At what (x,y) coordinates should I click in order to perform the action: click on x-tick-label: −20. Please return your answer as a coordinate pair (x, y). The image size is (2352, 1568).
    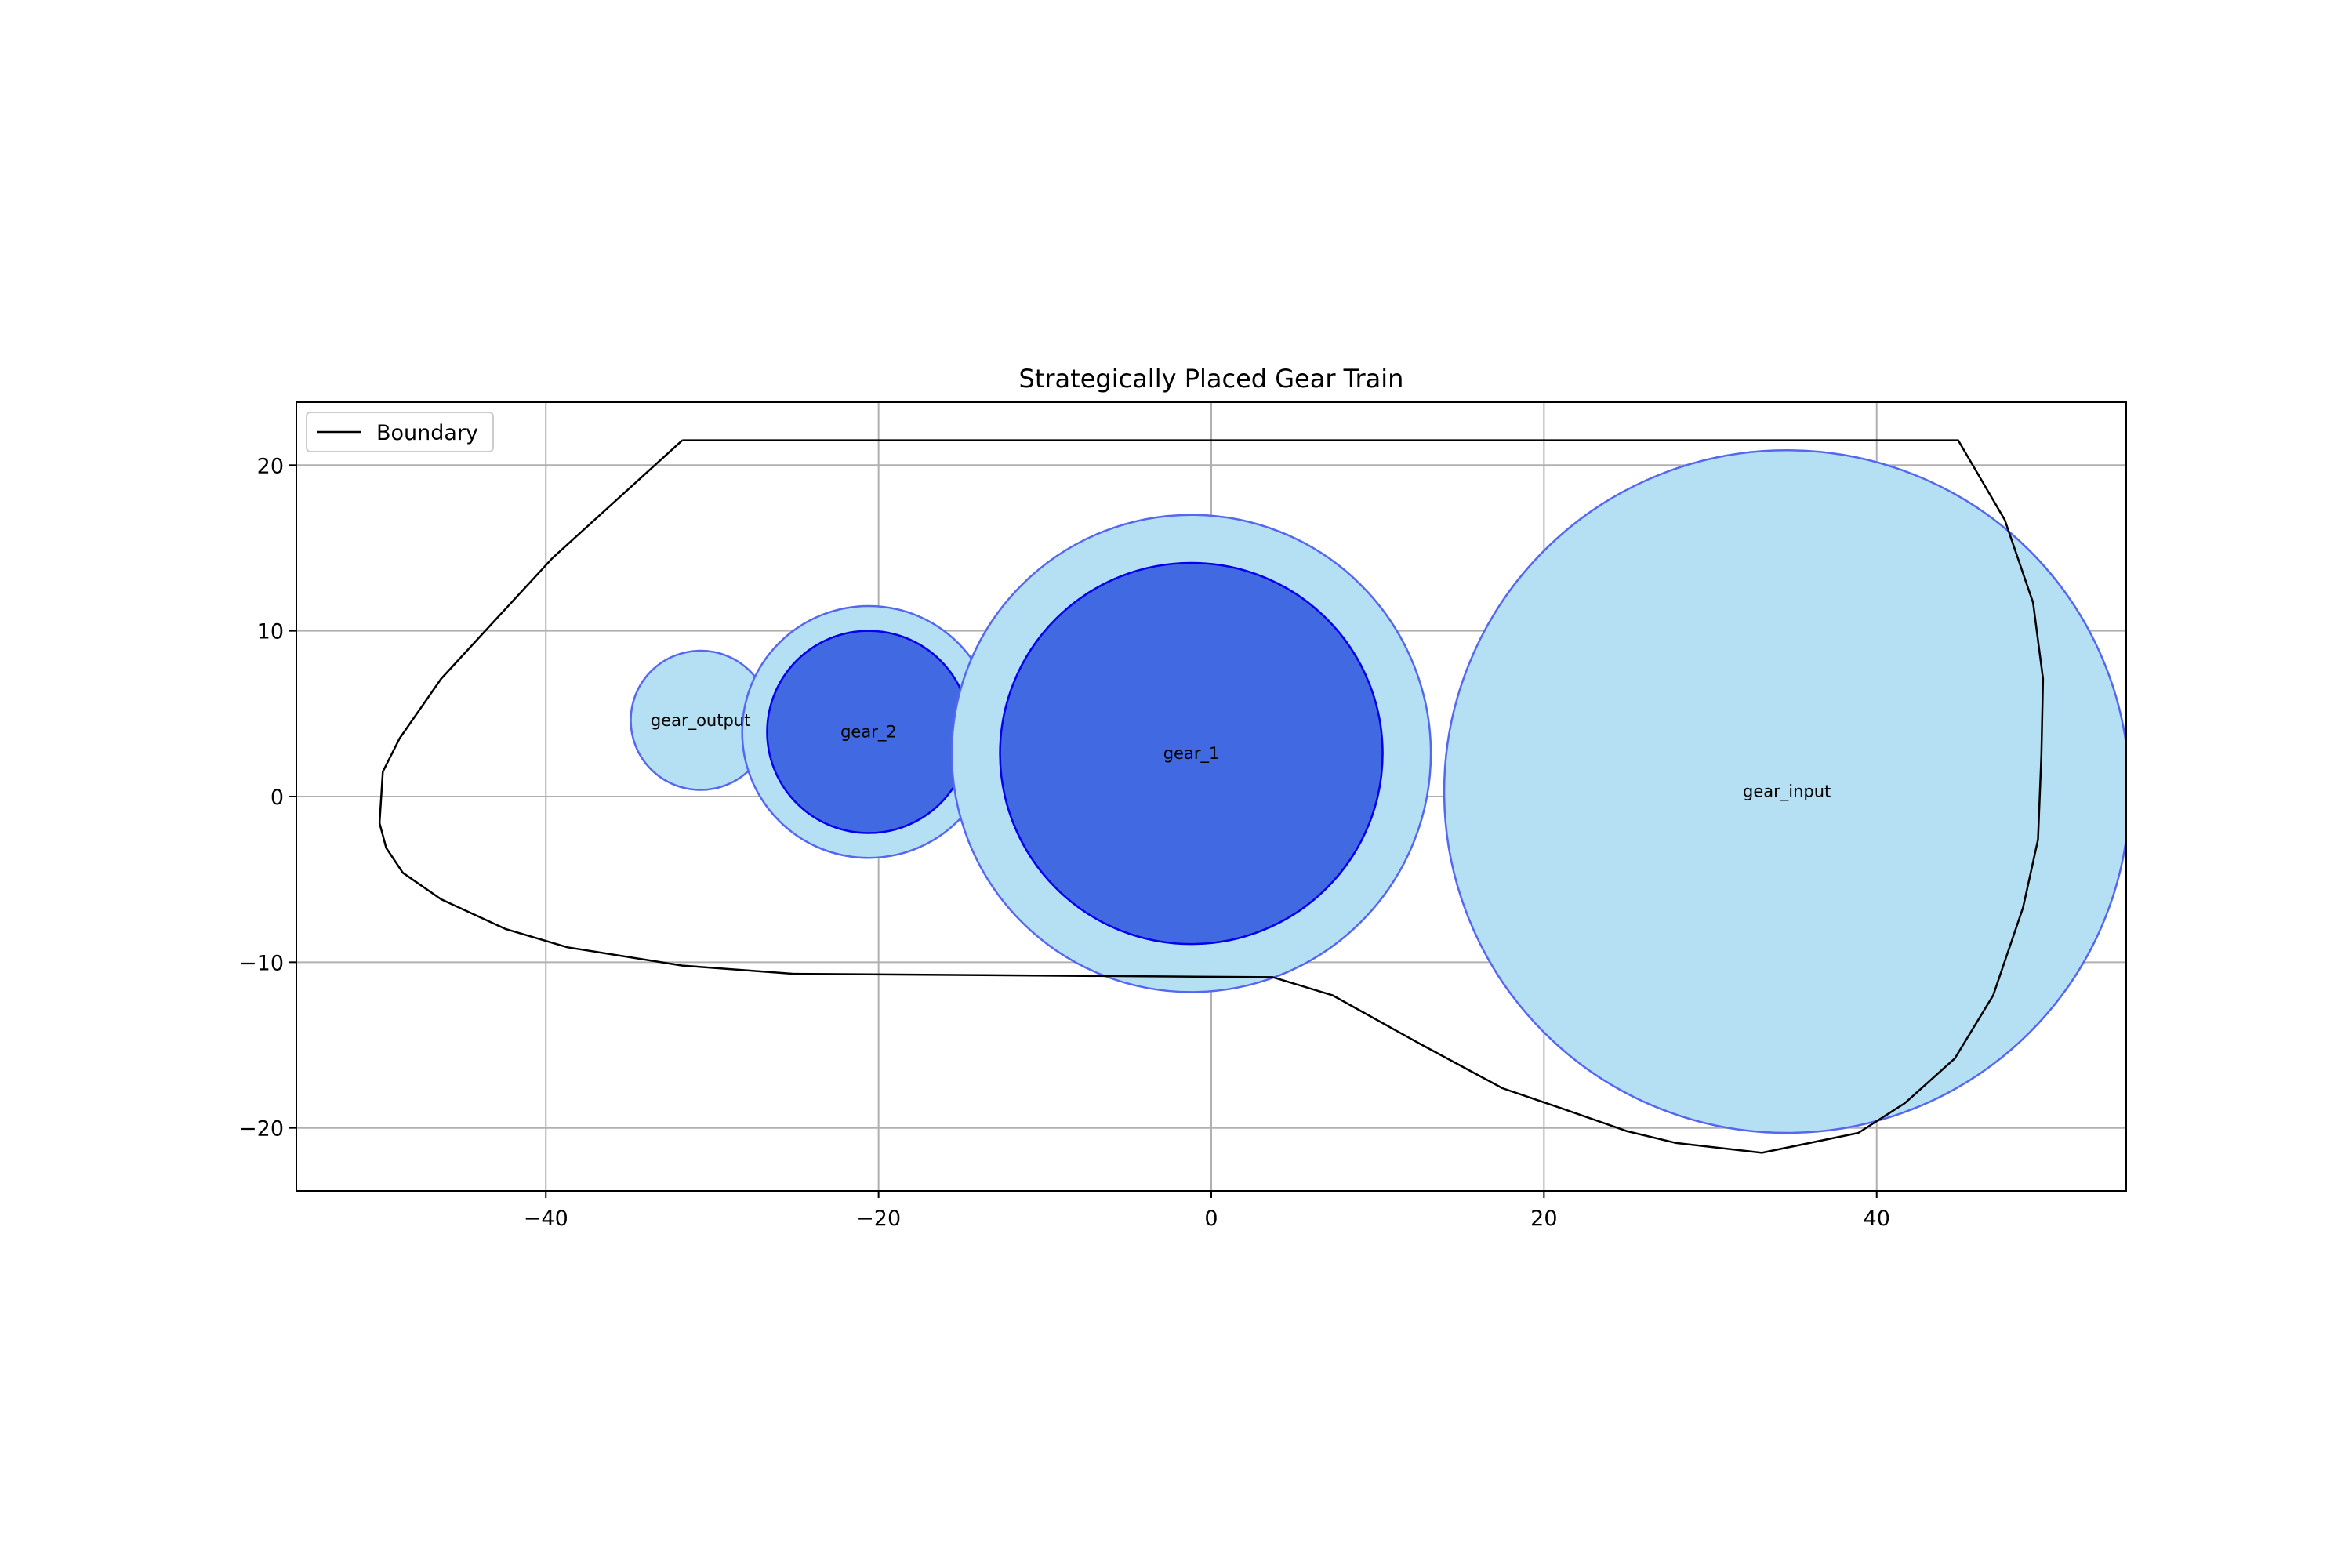
    Looking at the image, I should click on (878, 1219).